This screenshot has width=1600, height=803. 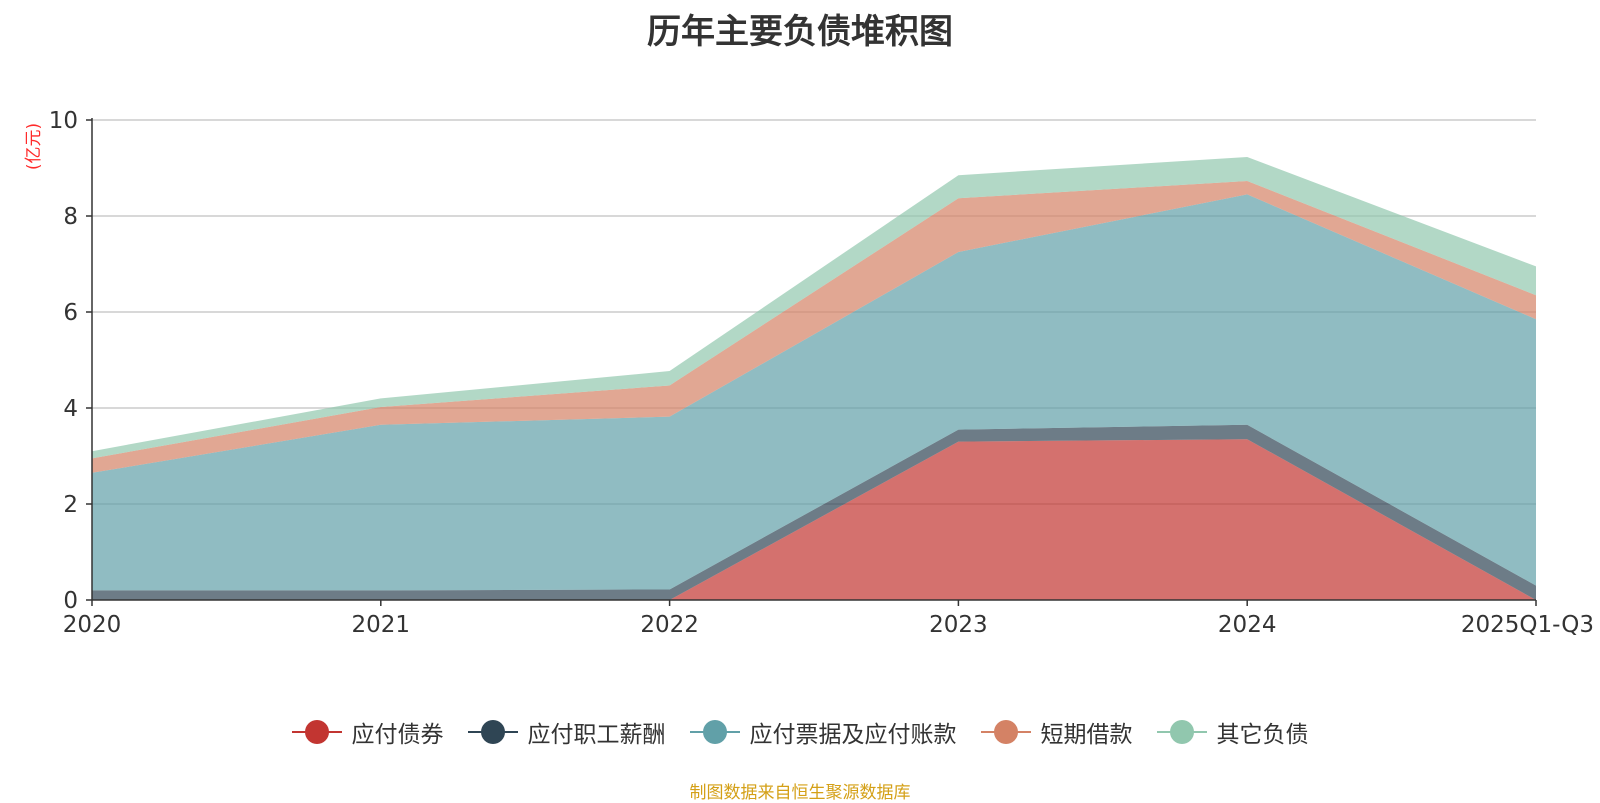 What do you see at coordinates (397, 735) in the screenshot?
I see `legend-label: 应付债券` at bounding box center [397, 735].